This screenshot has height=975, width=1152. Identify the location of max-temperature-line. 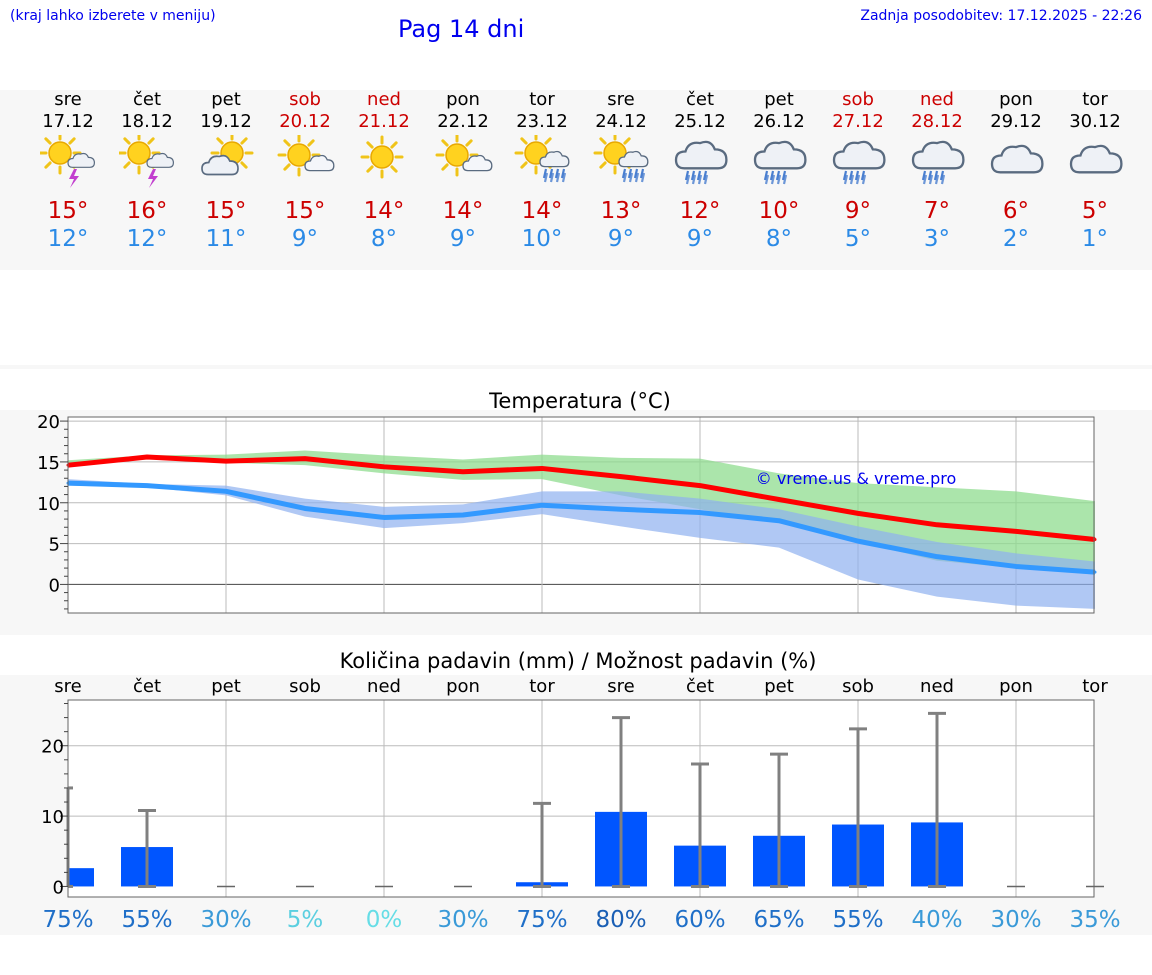
(581, 498).